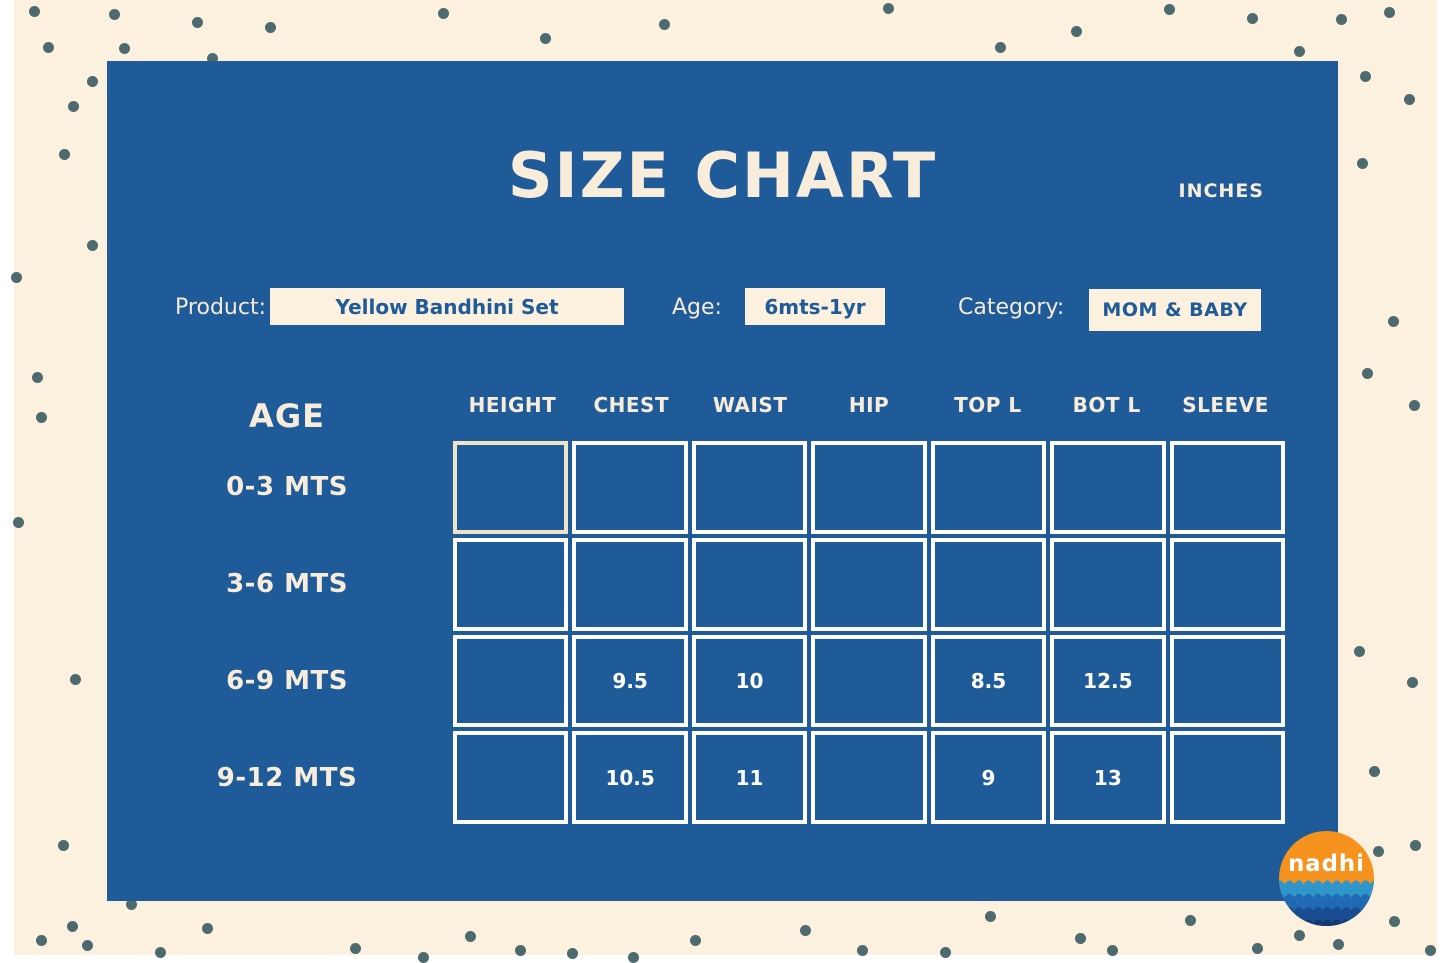 The height and width of the screenshot is (963, 1445). Describe the element at coordinates (1108, 777) in the screenshot. I see `table-cell: 13` at that location.